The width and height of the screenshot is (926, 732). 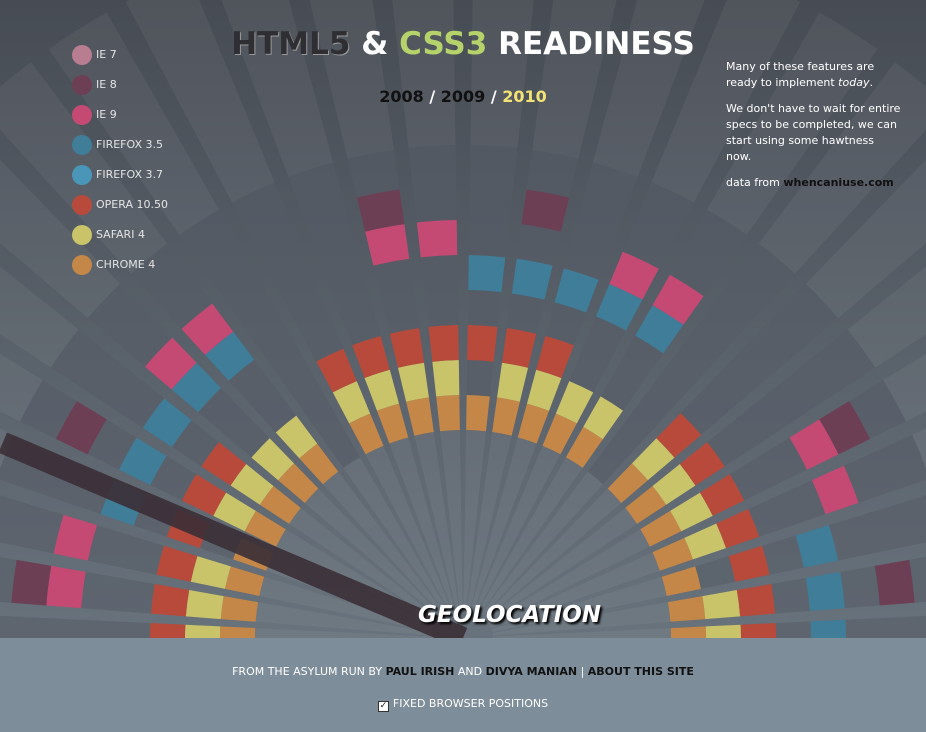 What do you see at coordinates (420, 671) in the screenshot?
I see `link: PAUL IRISH` at bounding box center [420, 671].